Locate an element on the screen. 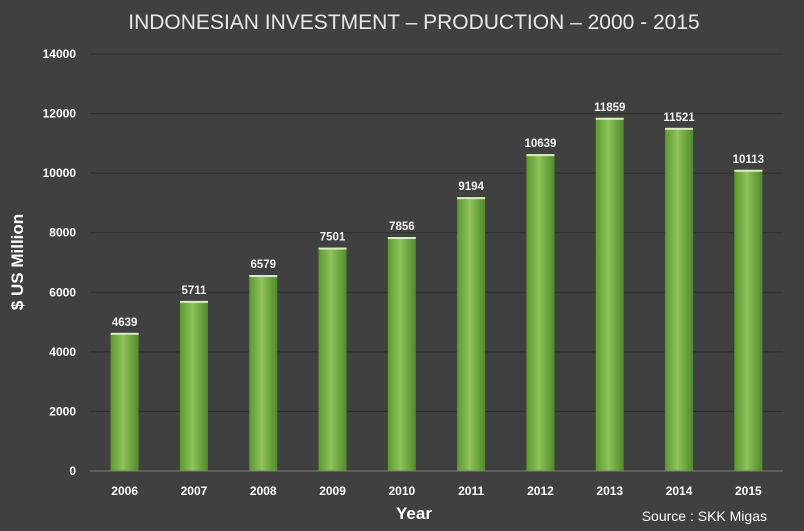 The image size is (804, 531). data-label-2010: 7856 is located at coordinates (402, 227).